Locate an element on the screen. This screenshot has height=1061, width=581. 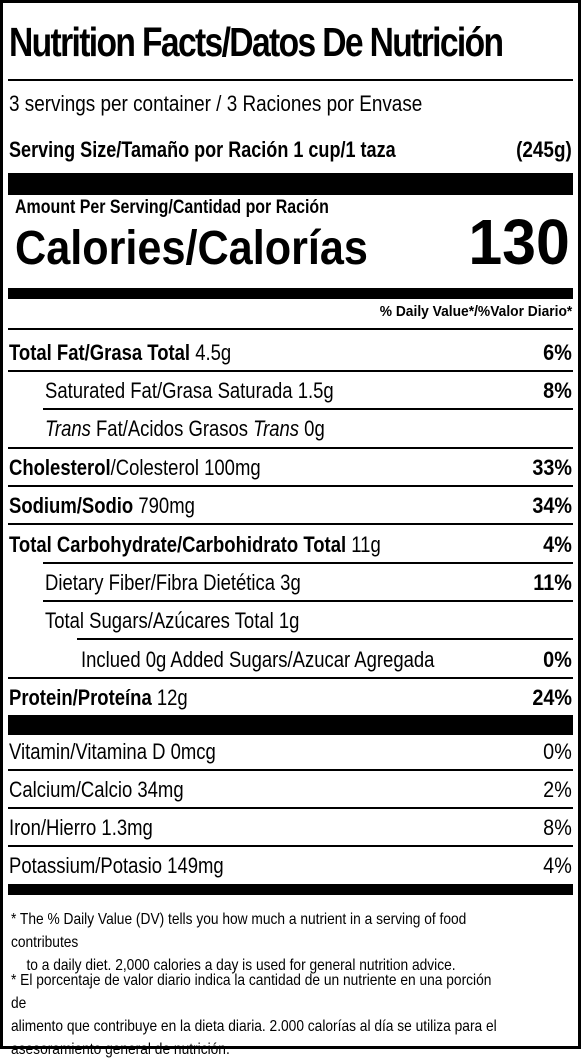
nutrient-amount: 12g is located at coordinates (172, 697).